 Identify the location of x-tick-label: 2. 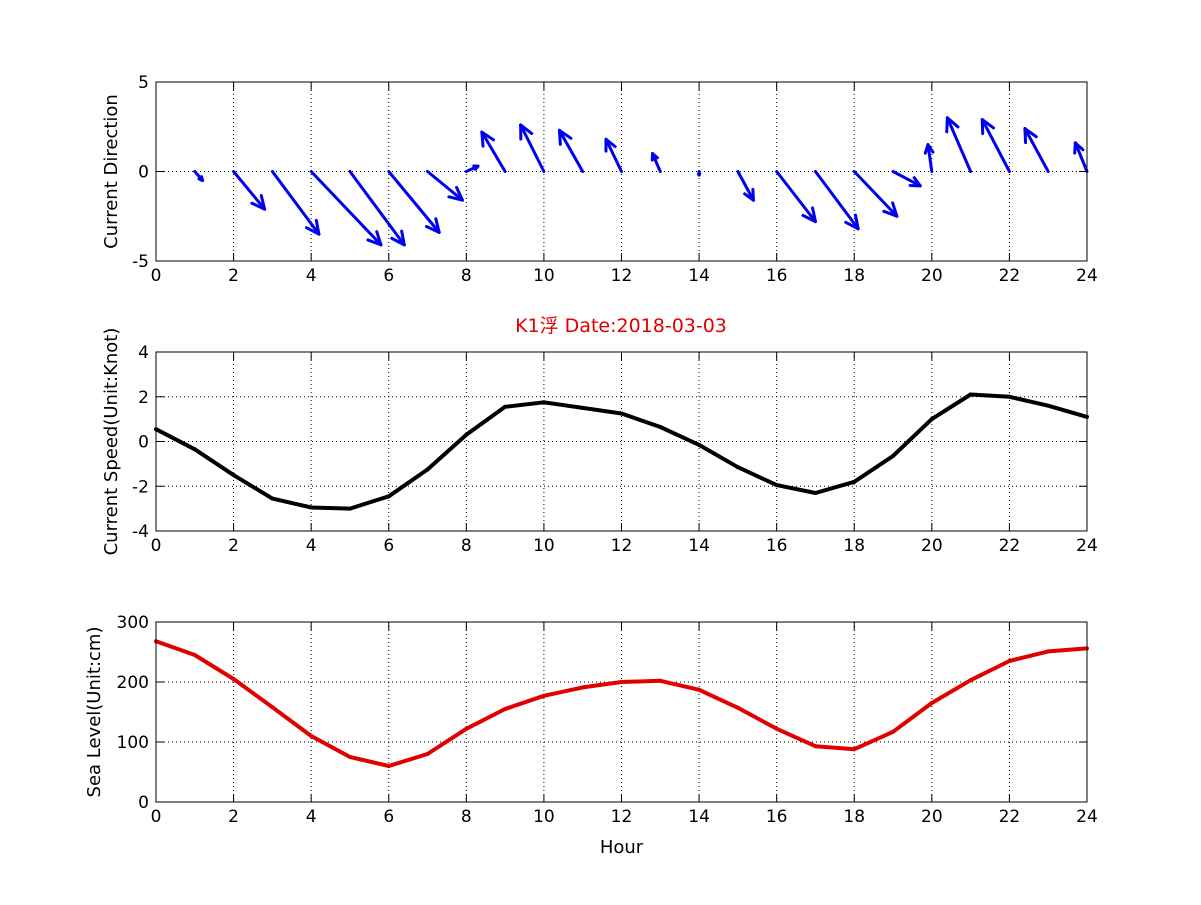
(233, 276).